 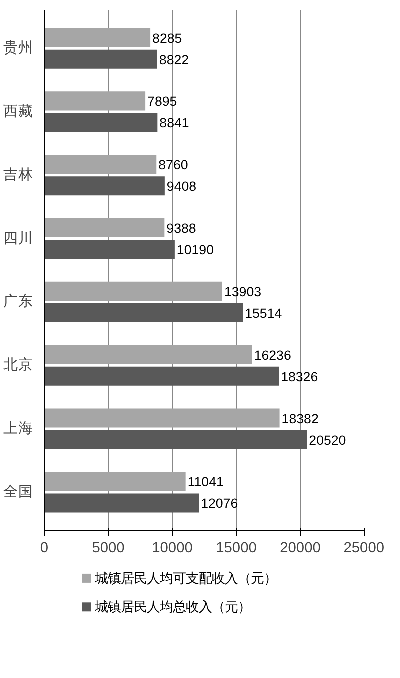 I want to click on data-label: 10190, so click(x=195, y=250).